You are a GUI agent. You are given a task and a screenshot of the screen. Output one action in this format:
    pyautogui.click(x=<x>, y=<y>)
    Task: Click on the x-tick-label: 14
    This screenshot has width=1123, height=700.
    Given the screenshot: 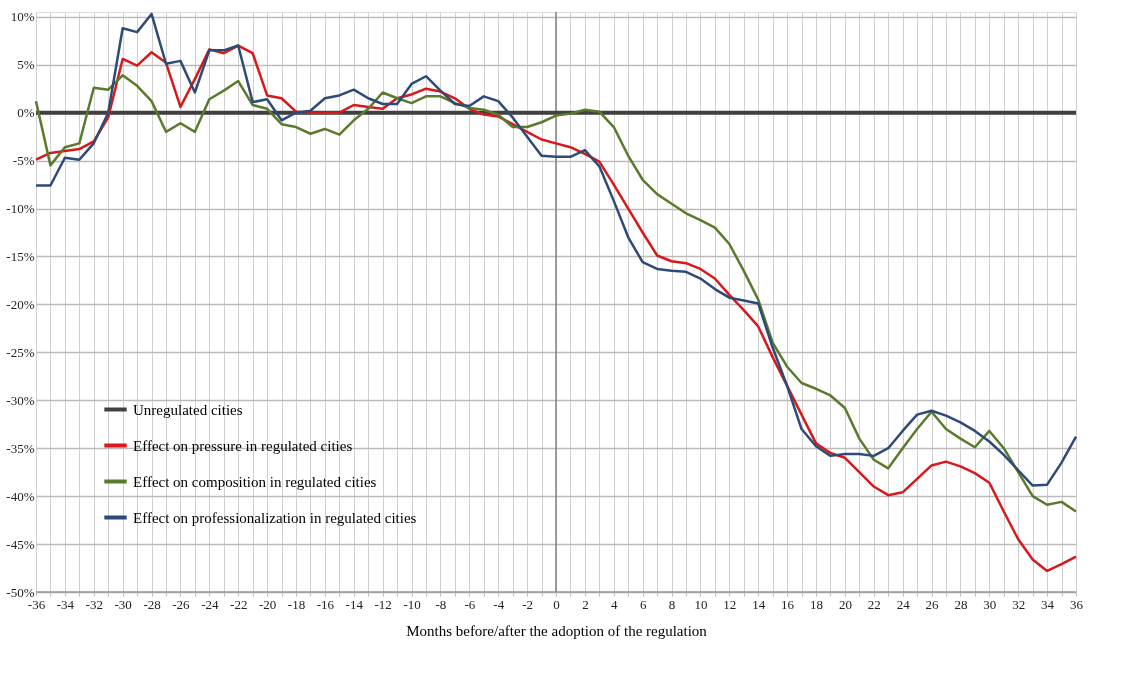 What is the action you would take?
    pyautogui.click(x=759, y=604)
    